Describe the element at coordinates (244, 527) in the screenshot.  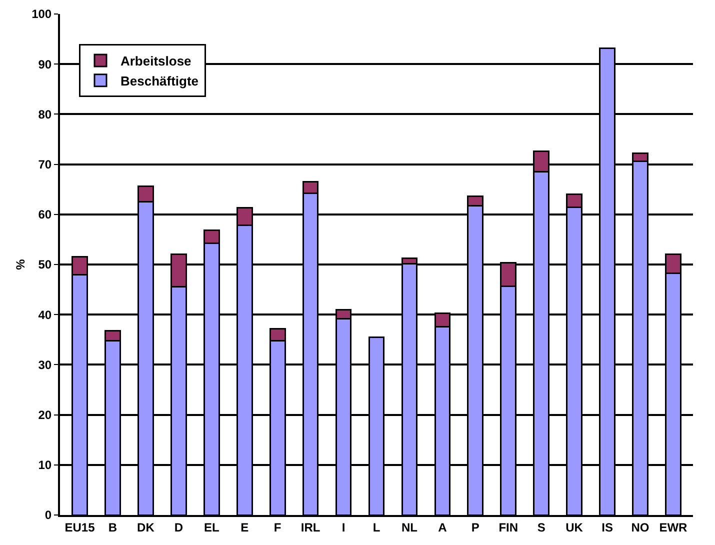
I see `x-tick-label: E` at that location.